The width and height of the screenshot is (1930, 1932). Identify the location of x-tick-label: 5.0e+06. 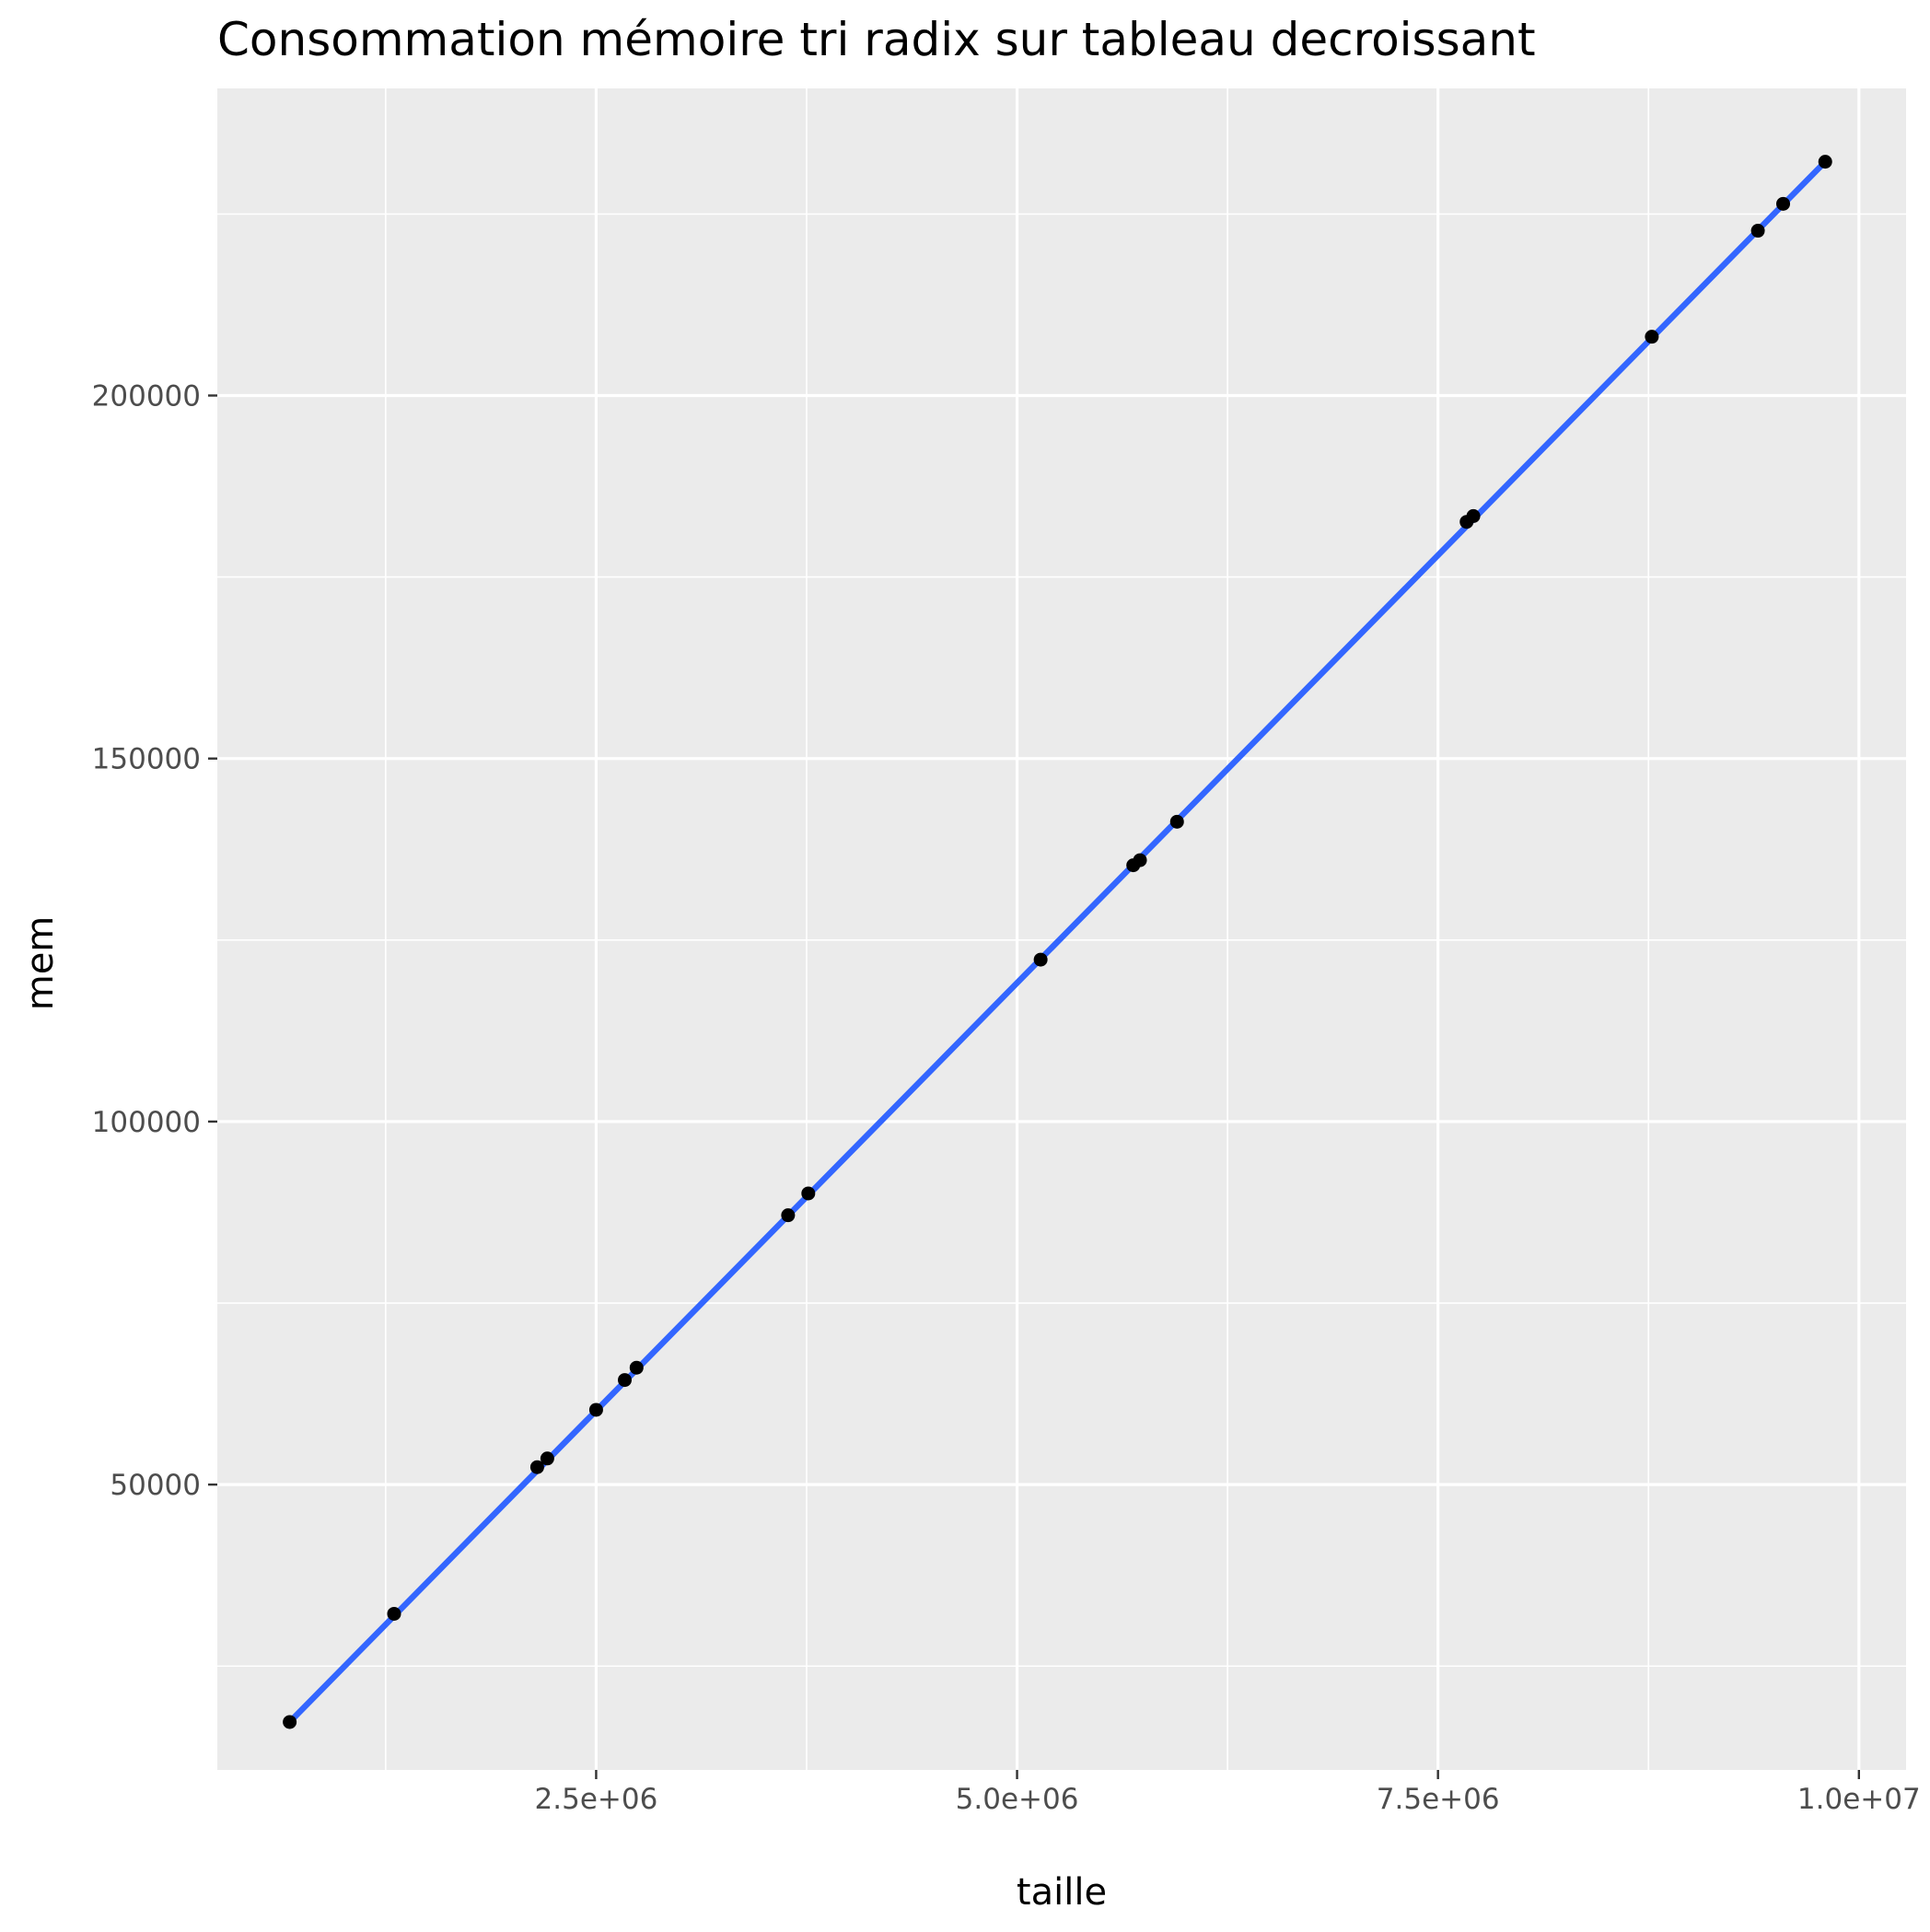
(1017, 1799).